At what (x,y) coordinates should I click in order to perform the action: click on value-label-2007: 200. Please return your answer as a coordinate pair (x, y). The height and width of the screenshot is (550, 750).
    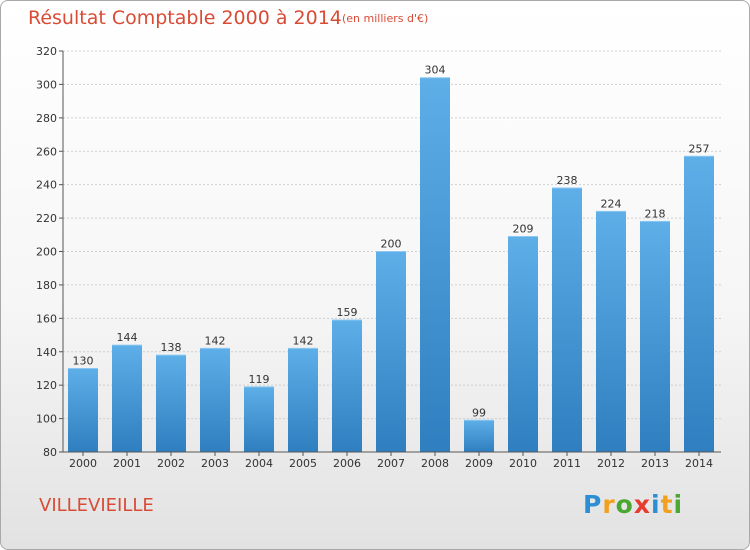
    Looking at the image, I should click on (391, 244).